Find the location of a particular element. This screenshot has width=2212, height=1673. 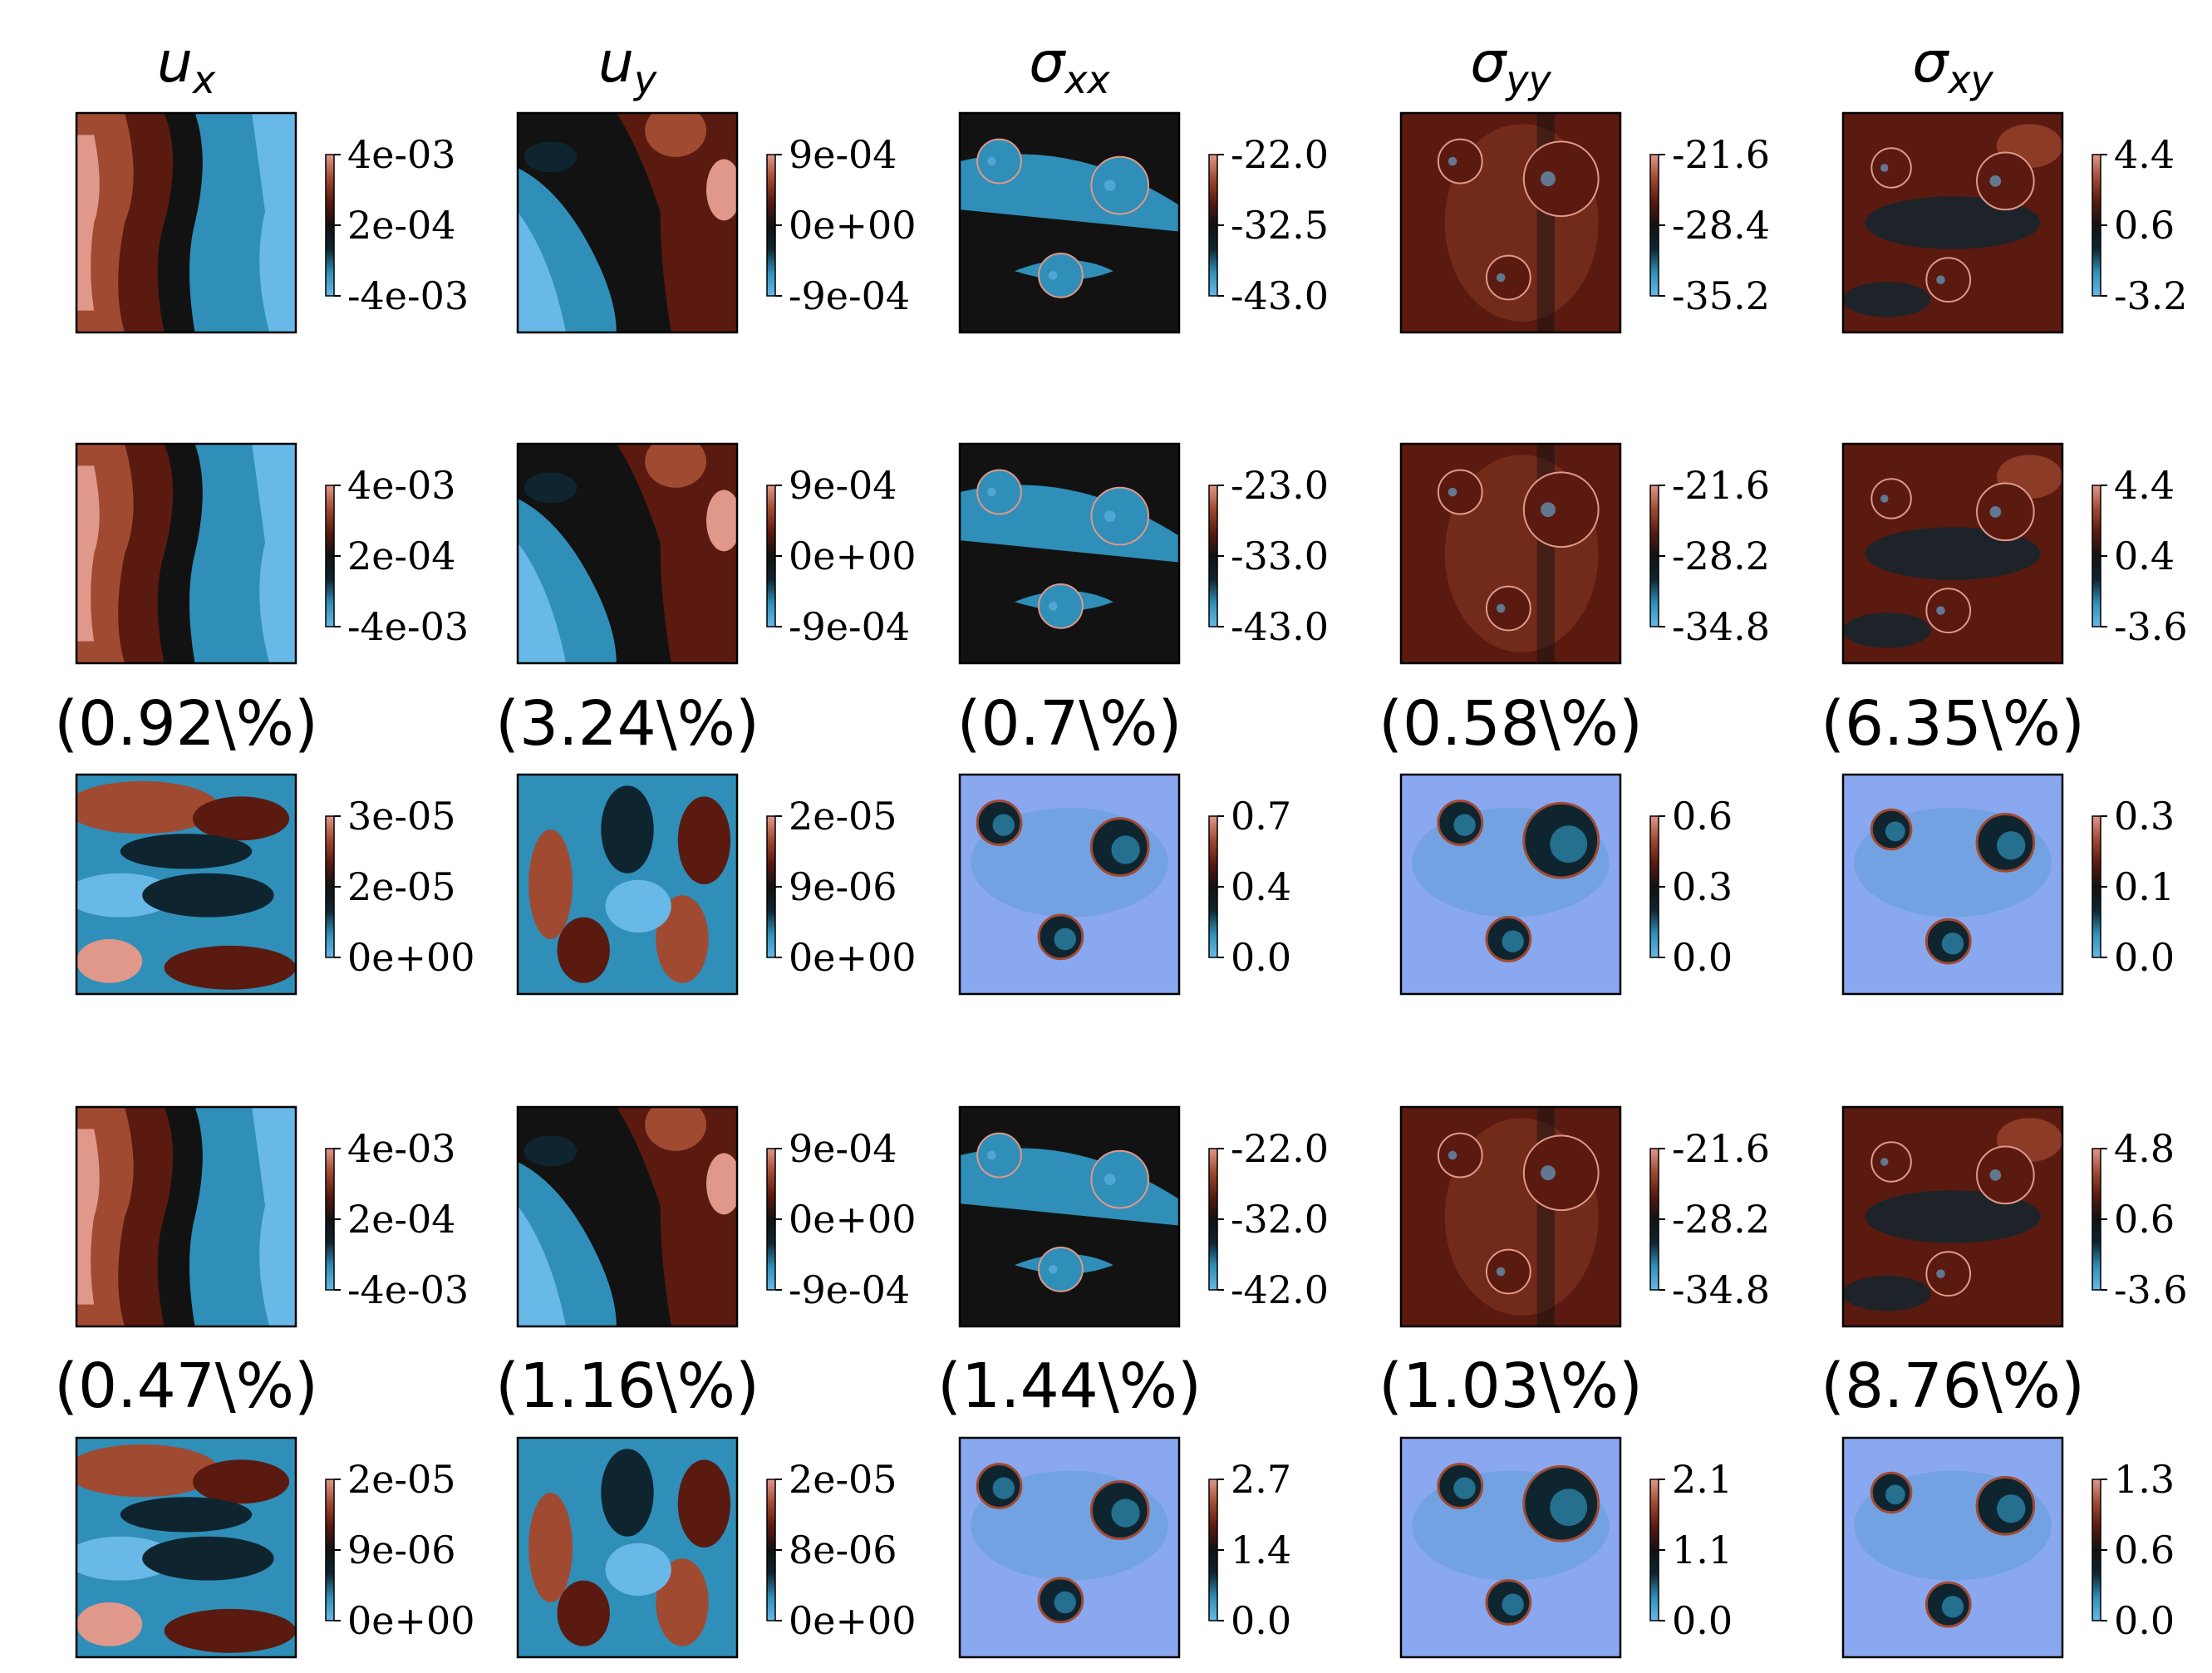

heatmap-panel: 9e-04 0e+00 -9e-04 is located at coordinates (717, 1216).